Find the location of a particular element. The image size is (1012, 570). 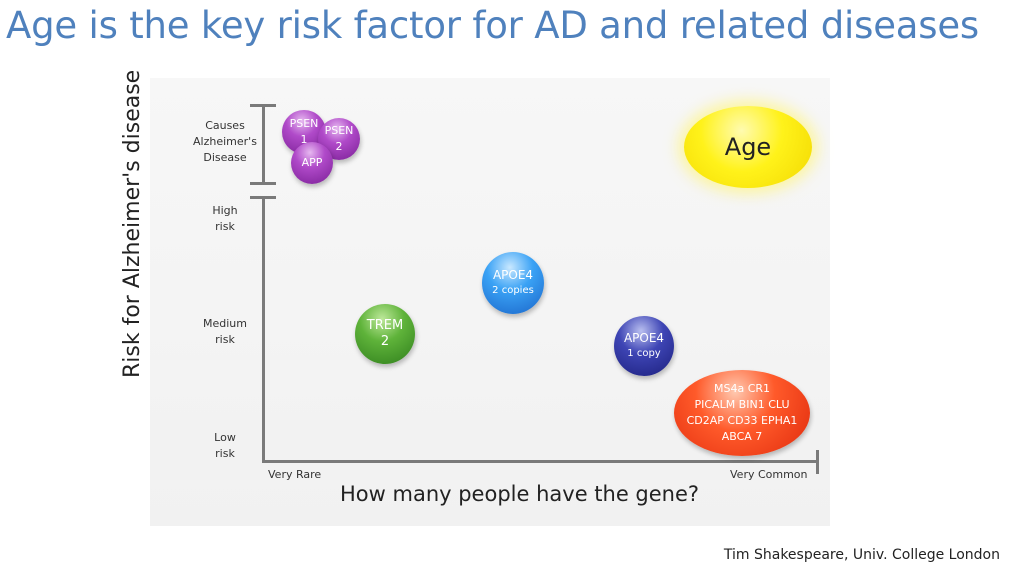

bubble-age-label: Age is located at coordinates (748, 147).